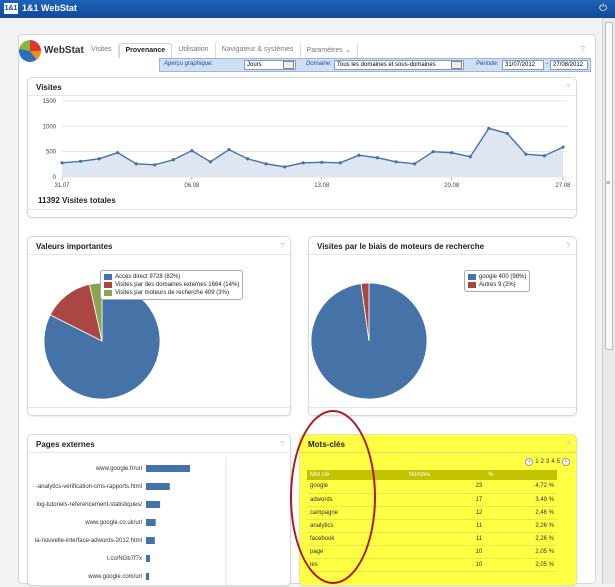 The height and width of the screenshot is (587, 615). I want to click on page-3: 3, so click(547, 462).